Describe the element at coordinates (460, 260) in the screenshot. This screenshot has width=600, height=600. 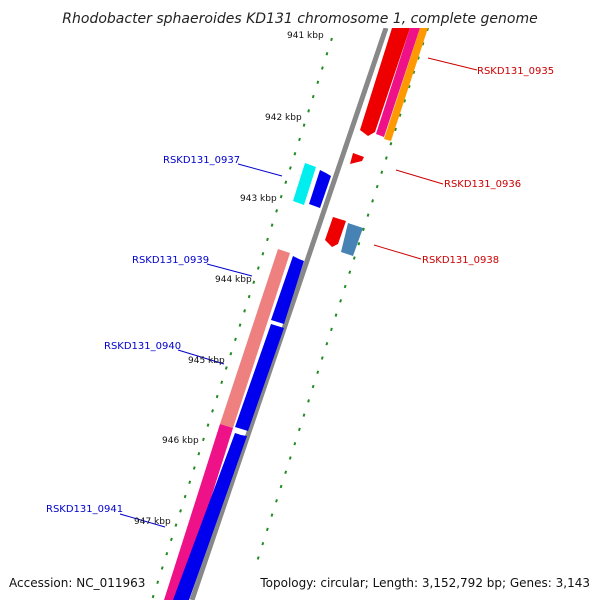
I see `gene-label-rskd131-0938: RSKD131_0938` at that location.